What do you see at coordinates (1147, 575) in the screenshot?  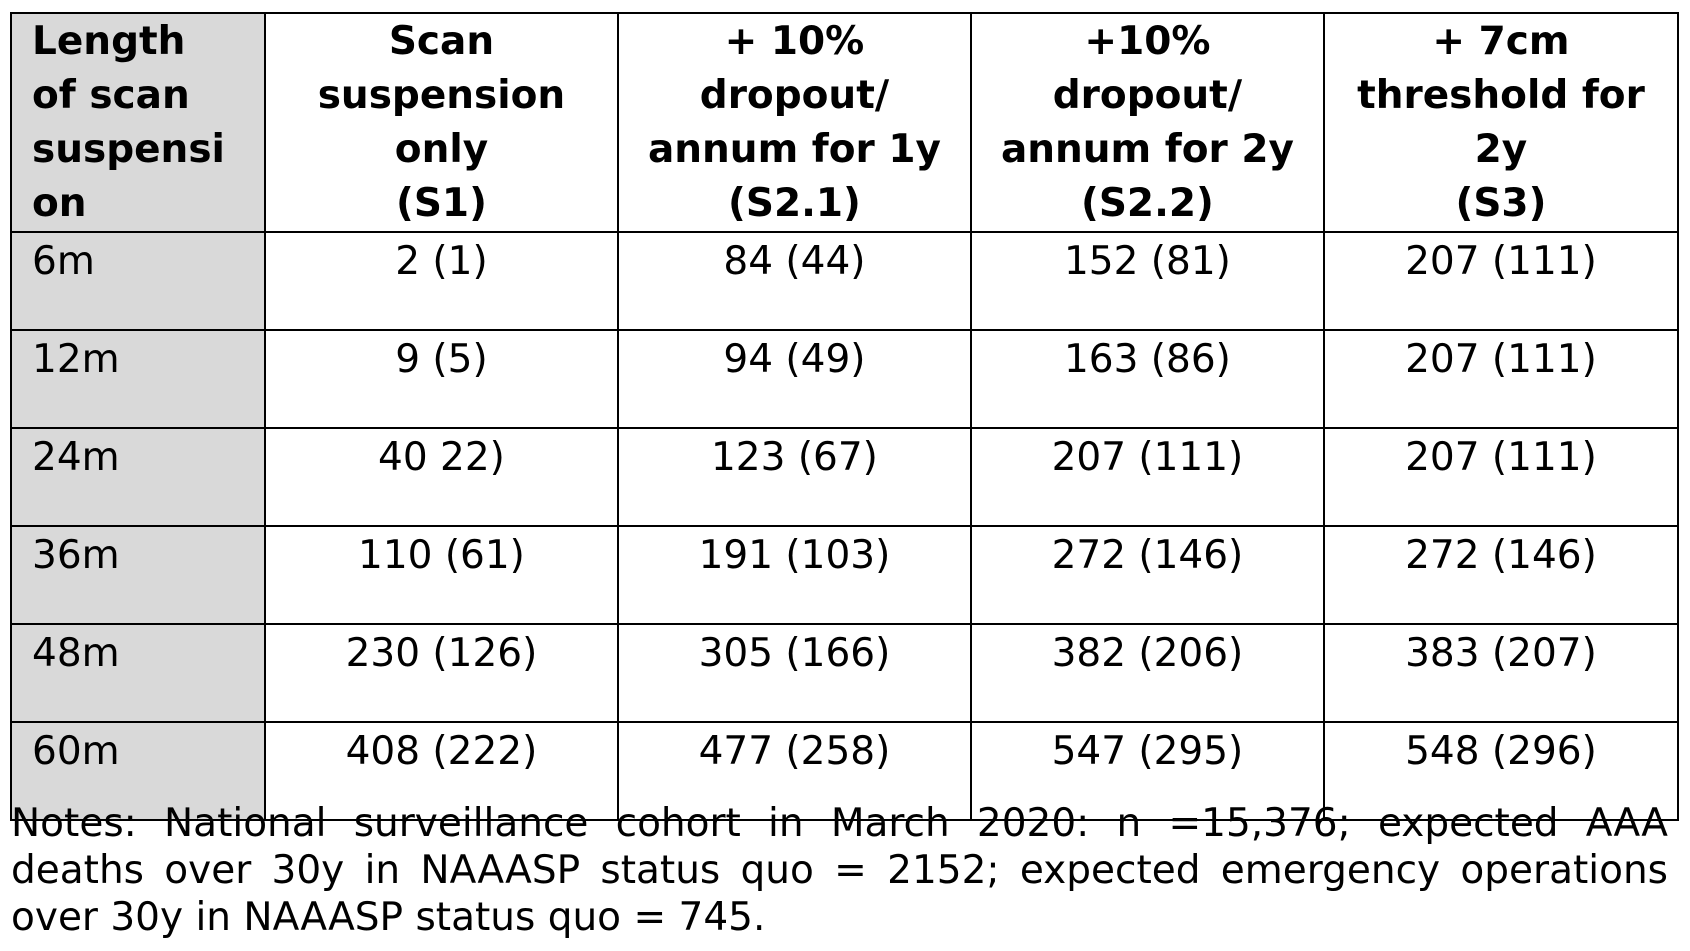 I see `cell-s2-2: 272 (146)` at bounding box center [1147, 575].